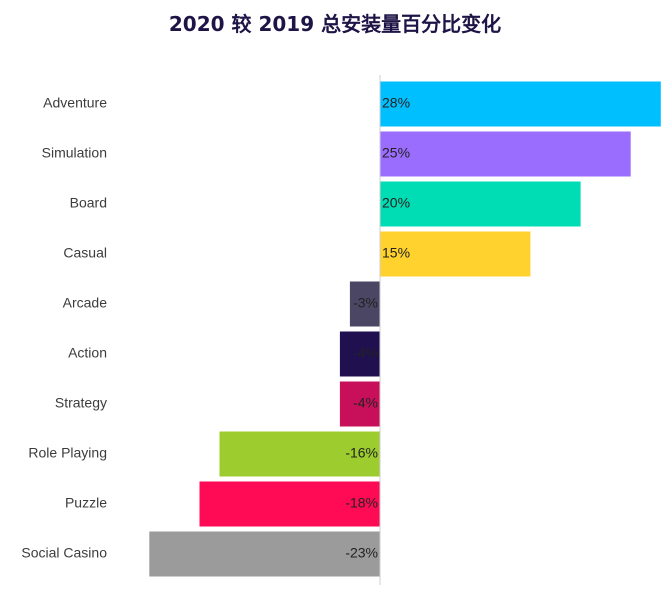 This screenshot has height=589, width=670. What do you see at coordinates (365, 403) in the screenshot?
I see `value-label-strategy: -4%` at bounding box center [365, 403].